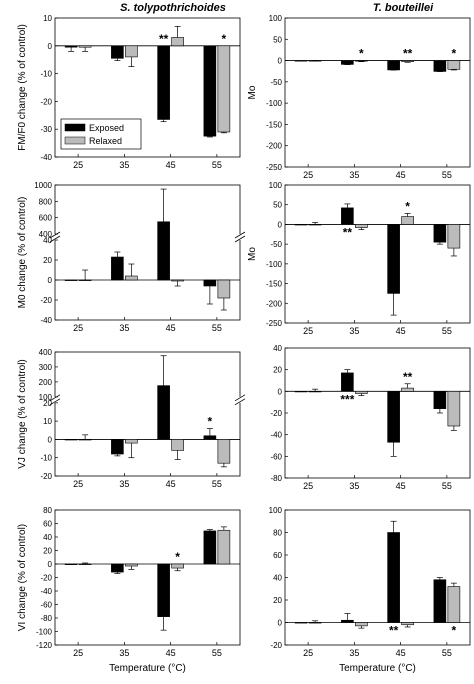 This screenshot has height=684, width=474. Describe the element at coordinates (46, 591) in the screenshot. I see `y-tick-label: -40` at that location.